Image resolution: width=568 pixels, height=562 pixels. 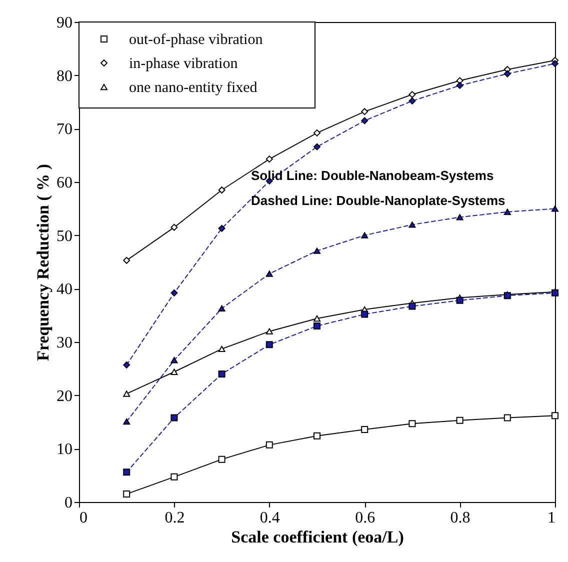 What do you see at coordinates (270, 518) in the screenshot?
I see `x-tick-label: 0.4` at bounding box center [270, 518].